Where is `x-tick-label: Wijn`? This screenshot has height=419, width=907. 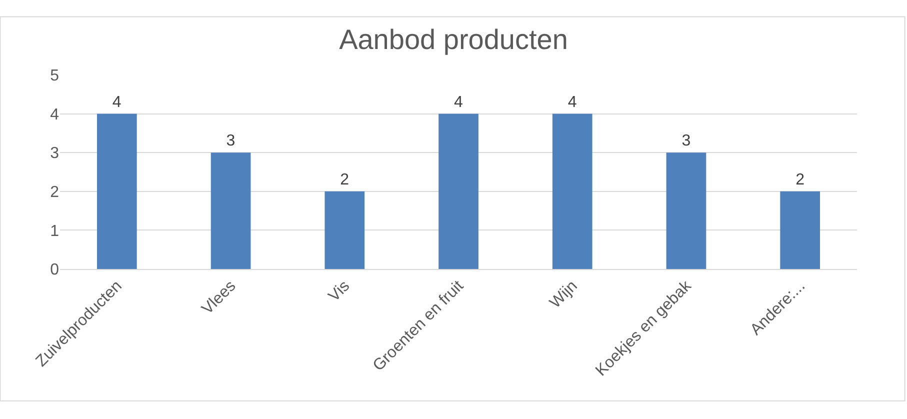
x-tick-label: Wijn is located at coordinates (563, 295).